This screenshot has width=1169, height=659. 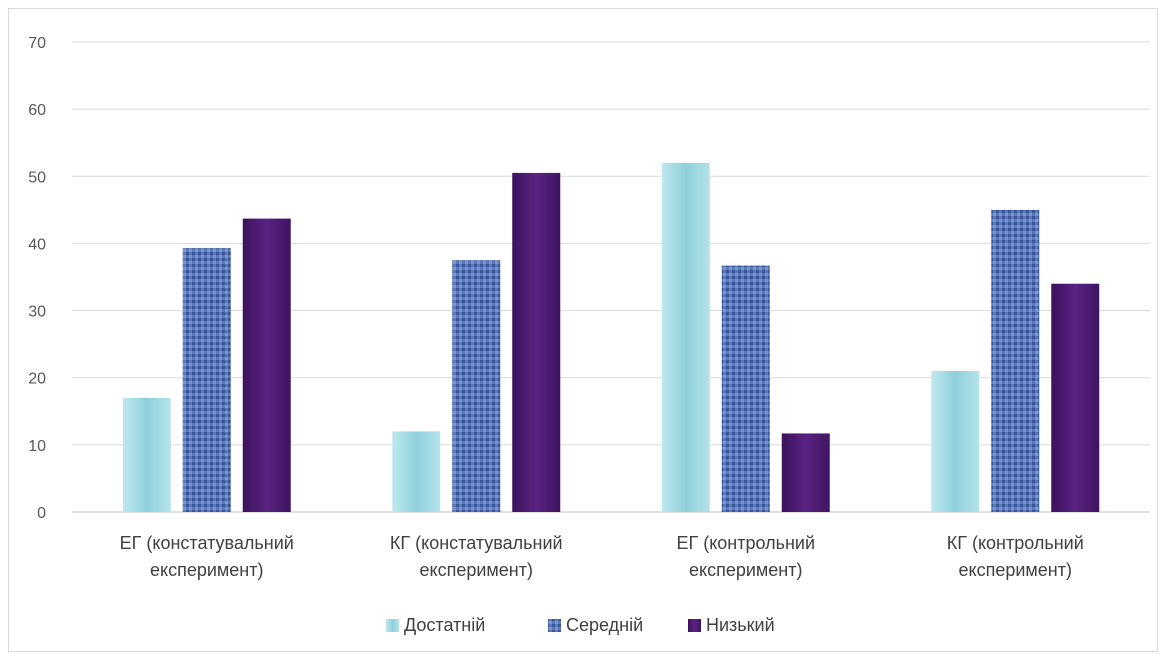 I want to click on y-tick-label: 40, so click(x=37, y=244).